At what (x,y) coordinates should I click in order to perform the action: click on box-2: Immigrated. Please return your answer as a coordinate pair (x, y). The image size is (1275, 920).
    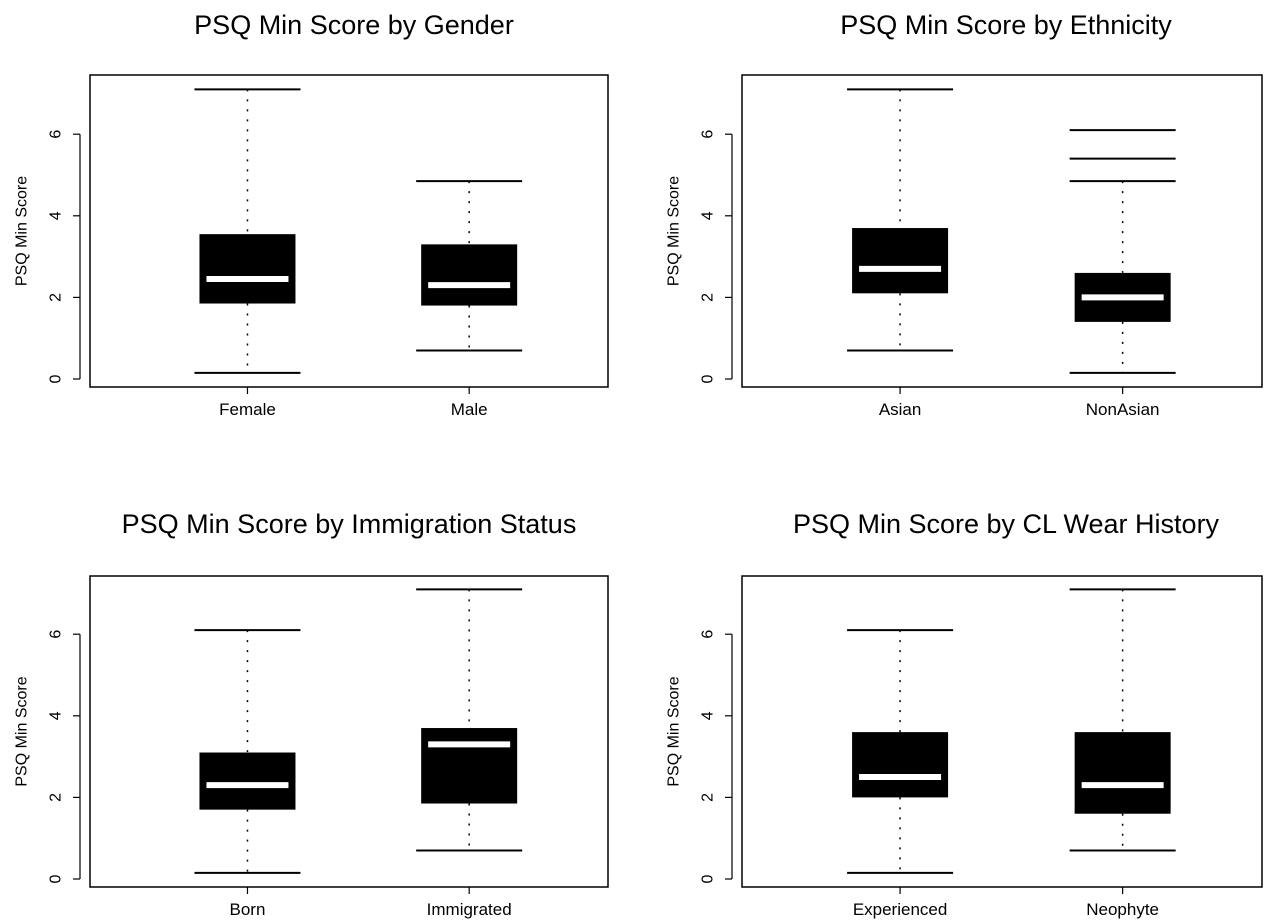
    Looking at the image, I should click on (469, 753).